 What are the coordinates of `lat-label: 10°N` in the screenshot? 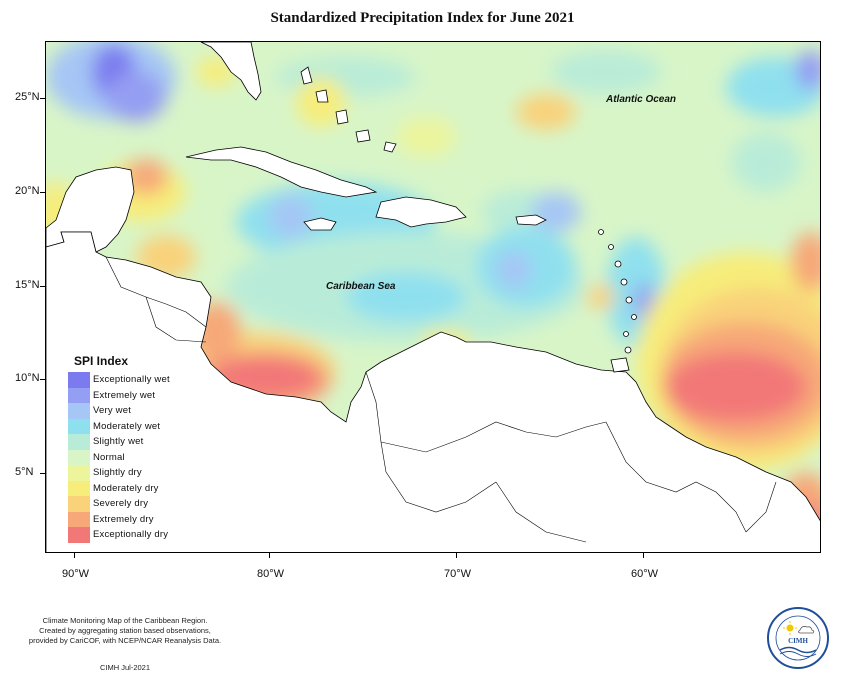 It's located at (27, 378).